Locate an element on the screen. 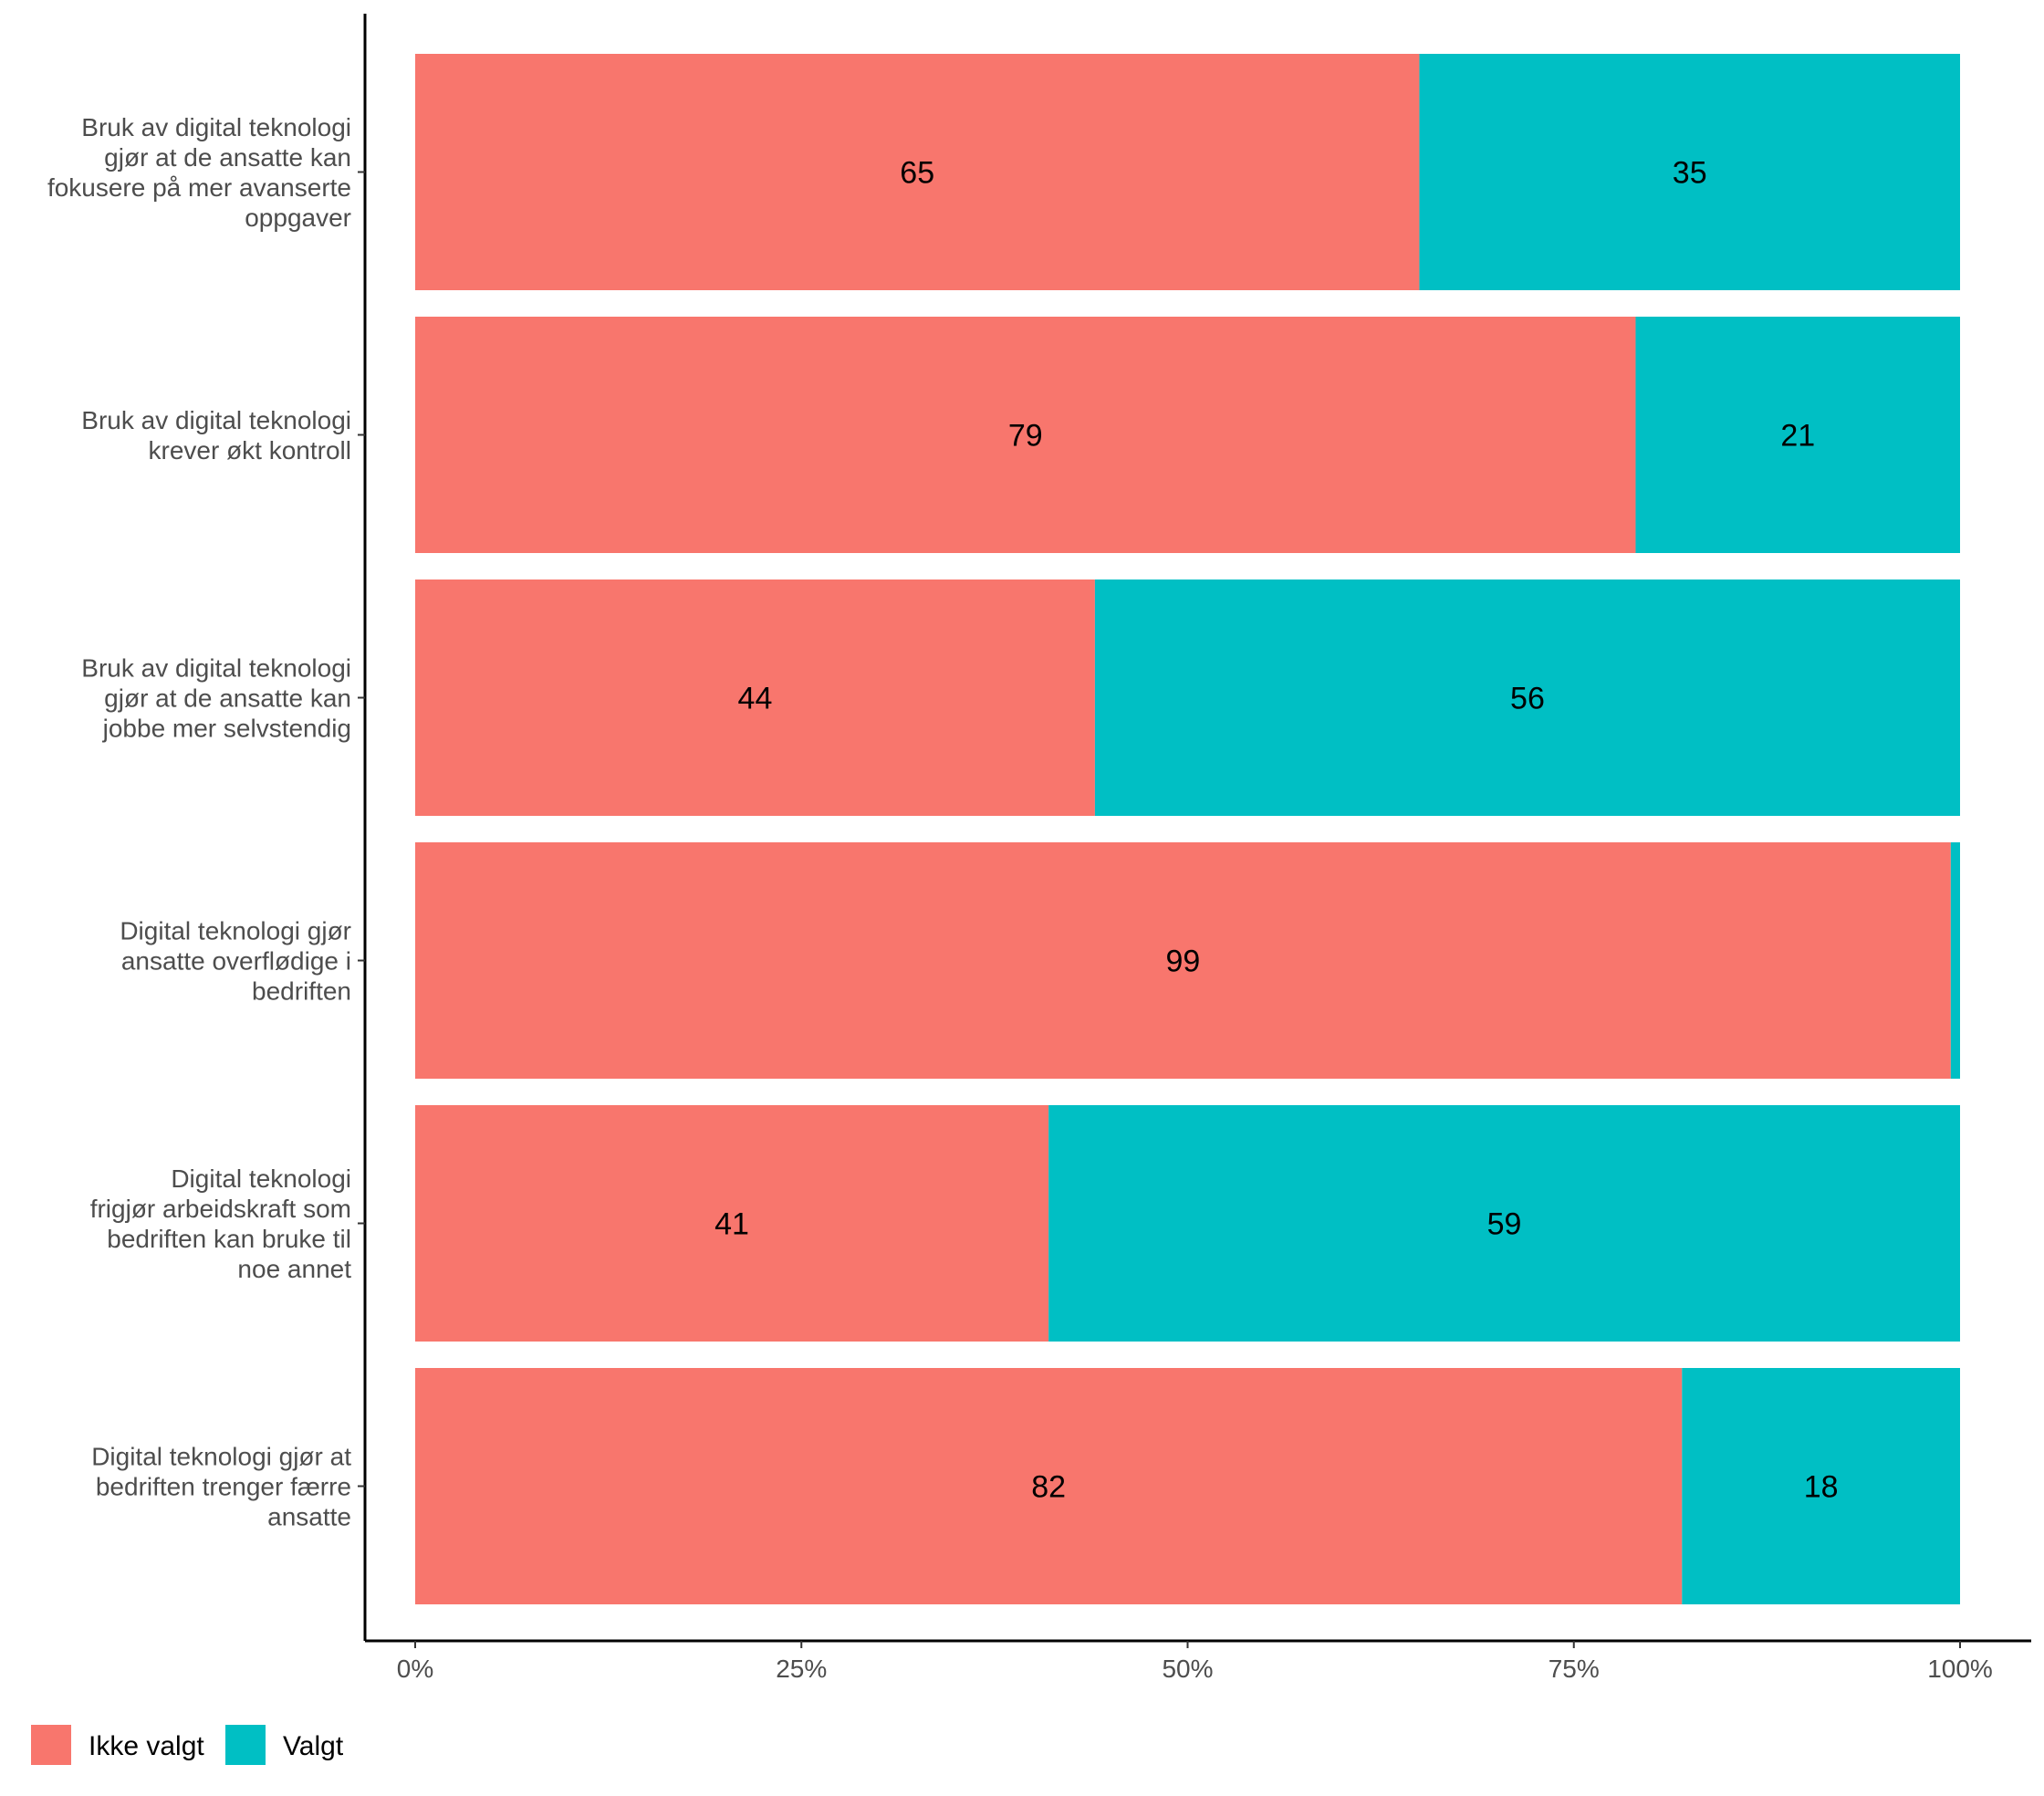 Image resolution: width=2044 pixels, height=1796 pixels. category-label-line: Digital teknologi gjør is located at coordinates (235, 931).